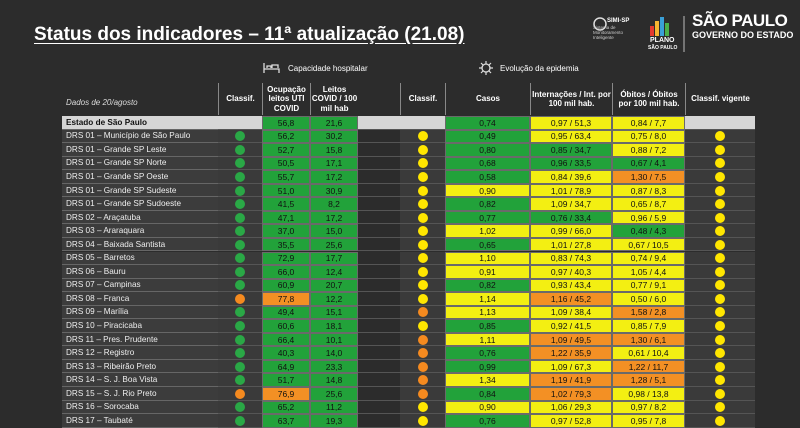 The image size is (800, 428). I want to click on value-cell: 25,6, so click(334, 394).